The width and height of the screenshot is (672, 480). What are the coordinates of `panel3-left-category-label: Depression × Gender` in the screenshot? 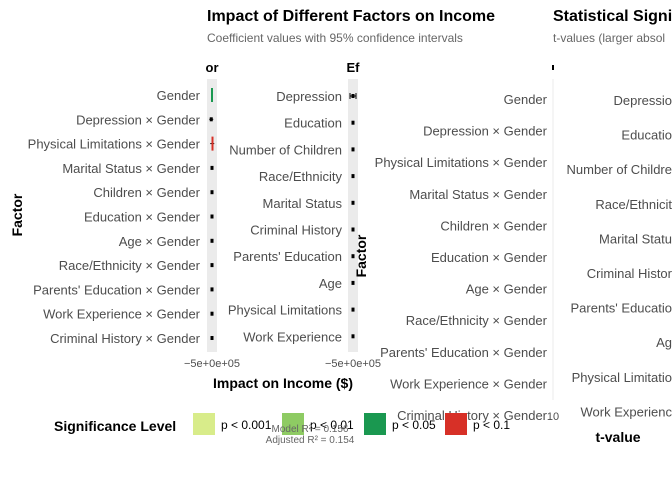 It's located at (485, 131).